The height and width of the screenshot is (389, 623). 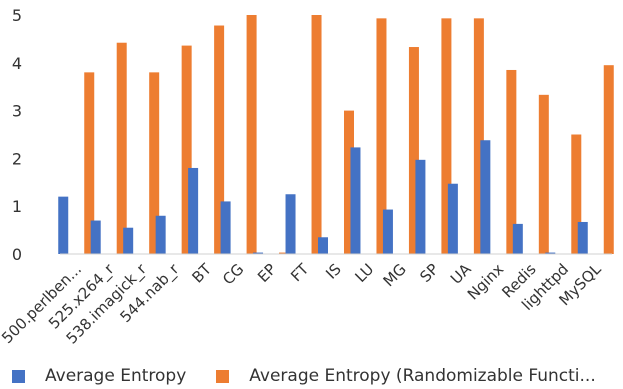 What do you see at coordinates (17, 63) in the screenshot?
I see `y-tick-label: 4` at bounding box center [17, 63].